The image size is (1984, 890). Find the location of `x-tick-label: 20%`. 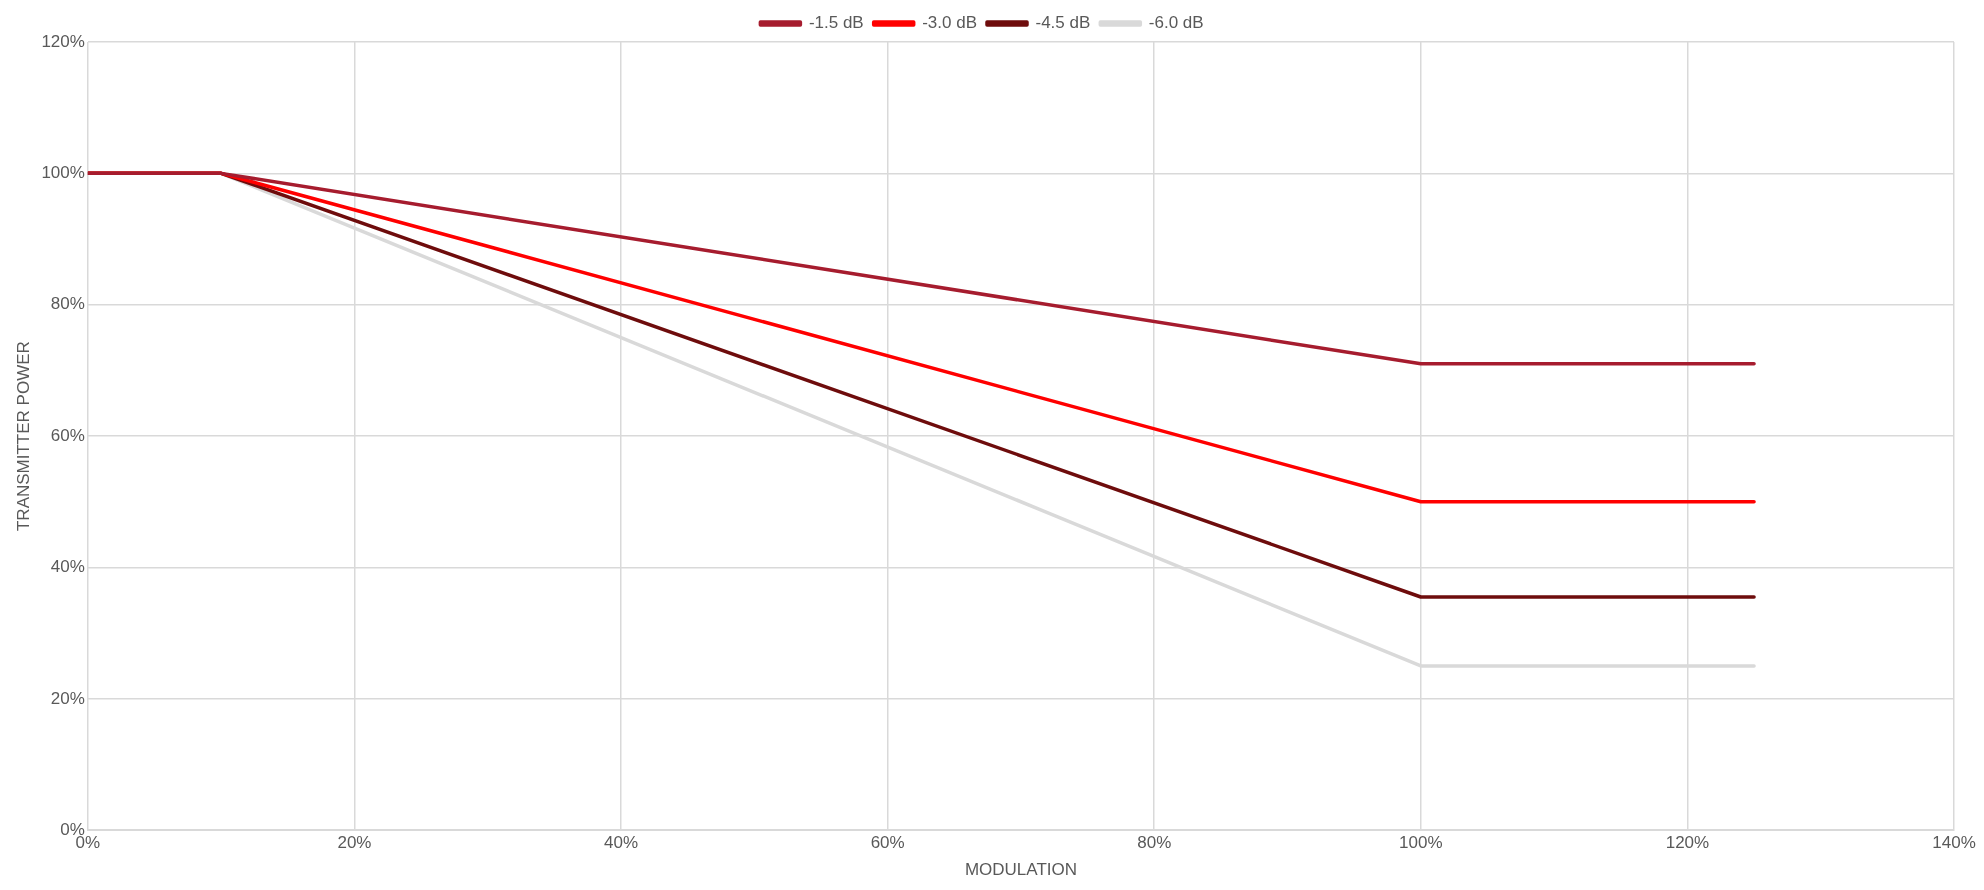

x-tick-label: 20% is located at coordinates (354, 843).